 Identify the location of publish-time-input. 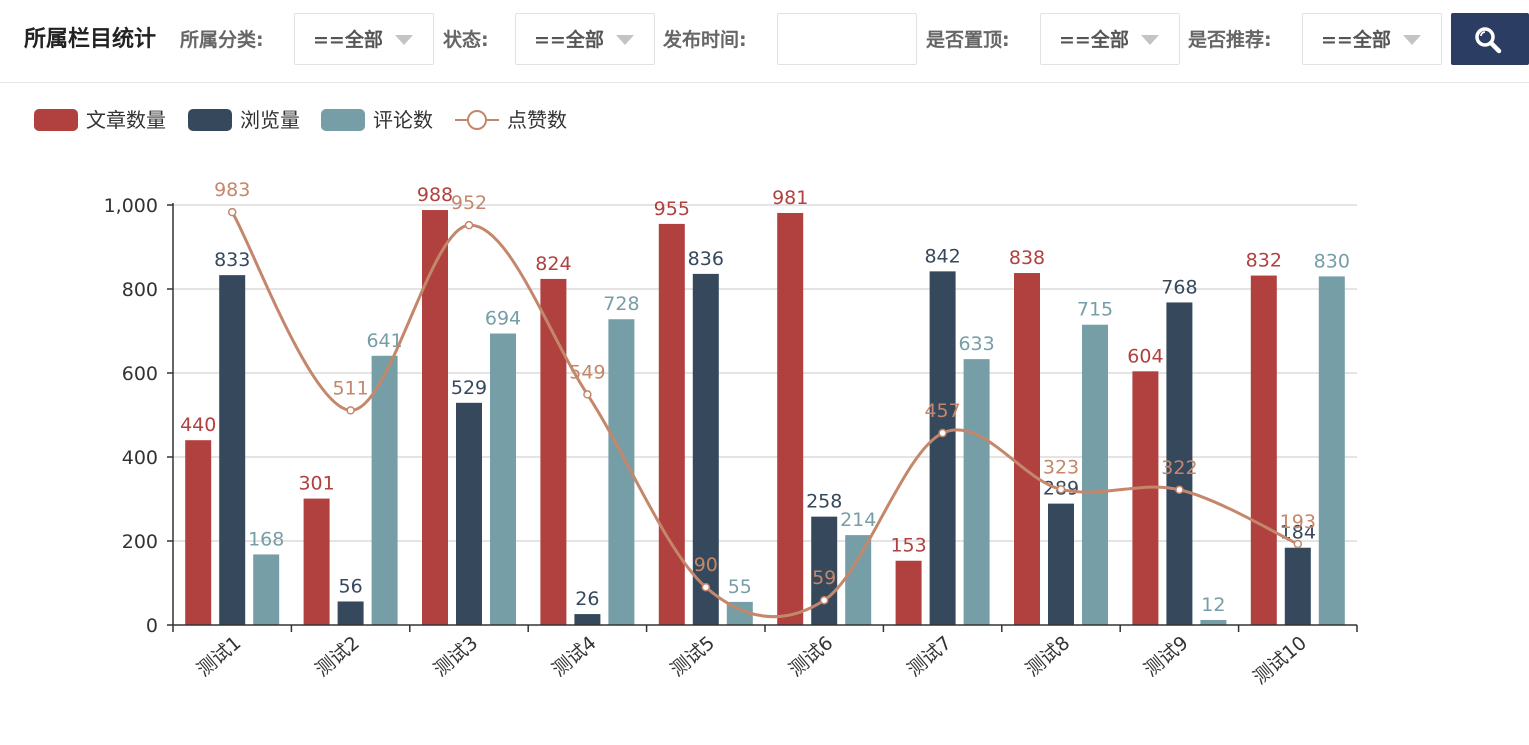
(847, 39).